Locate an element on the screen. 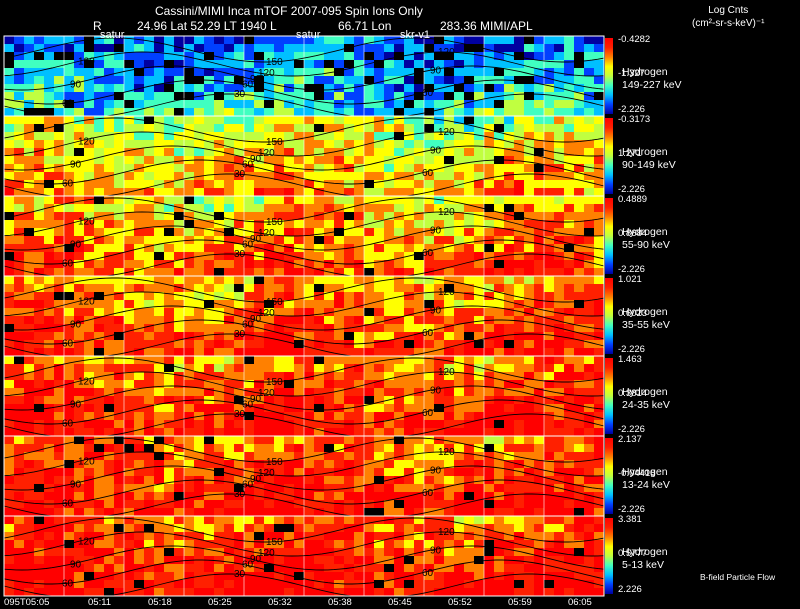  panel-species-label: Hydrogen 90-149 keV is located at coordinates (649, 159).